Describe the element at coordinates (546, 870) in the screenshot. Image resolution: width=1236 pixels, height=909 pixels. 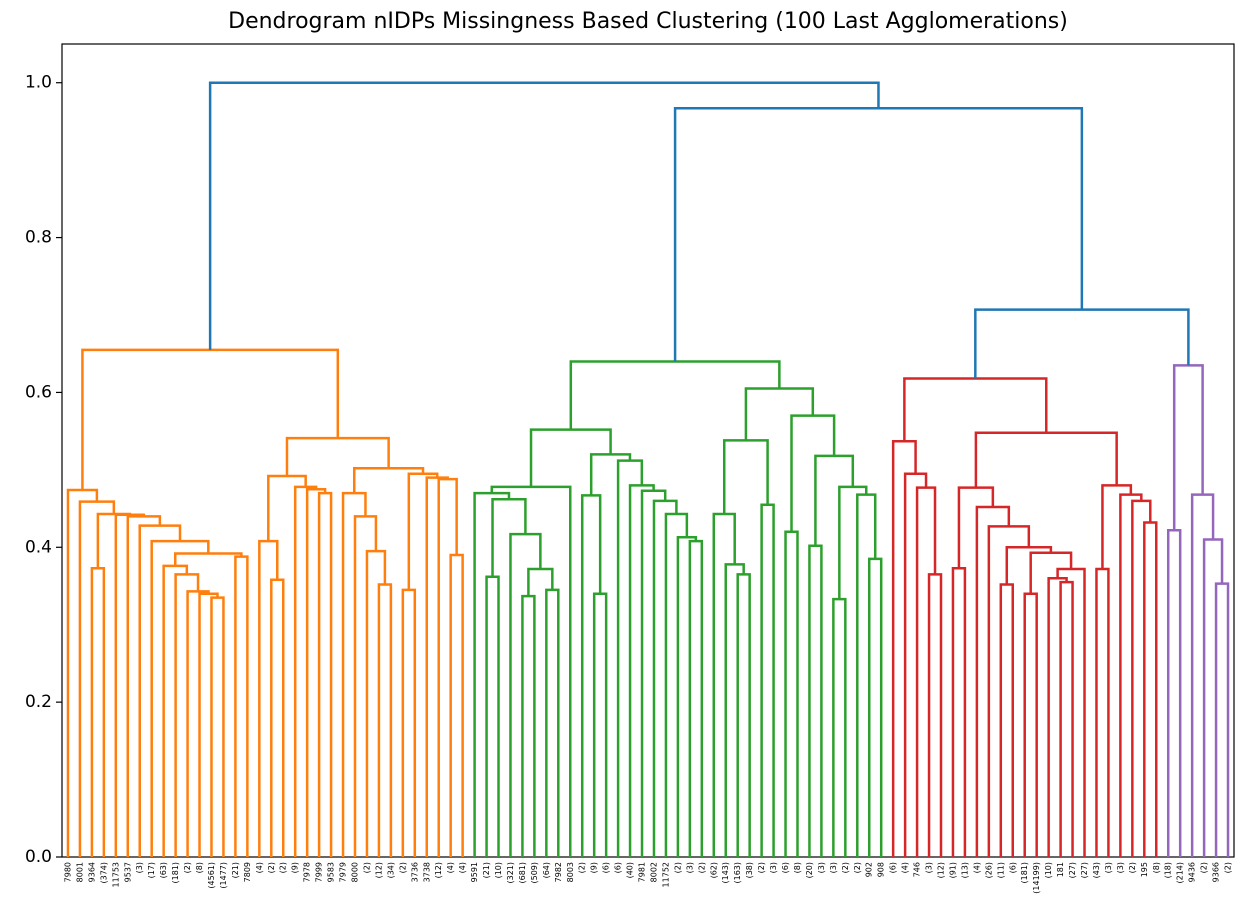
I see `leaf-label: (64)` at that location.